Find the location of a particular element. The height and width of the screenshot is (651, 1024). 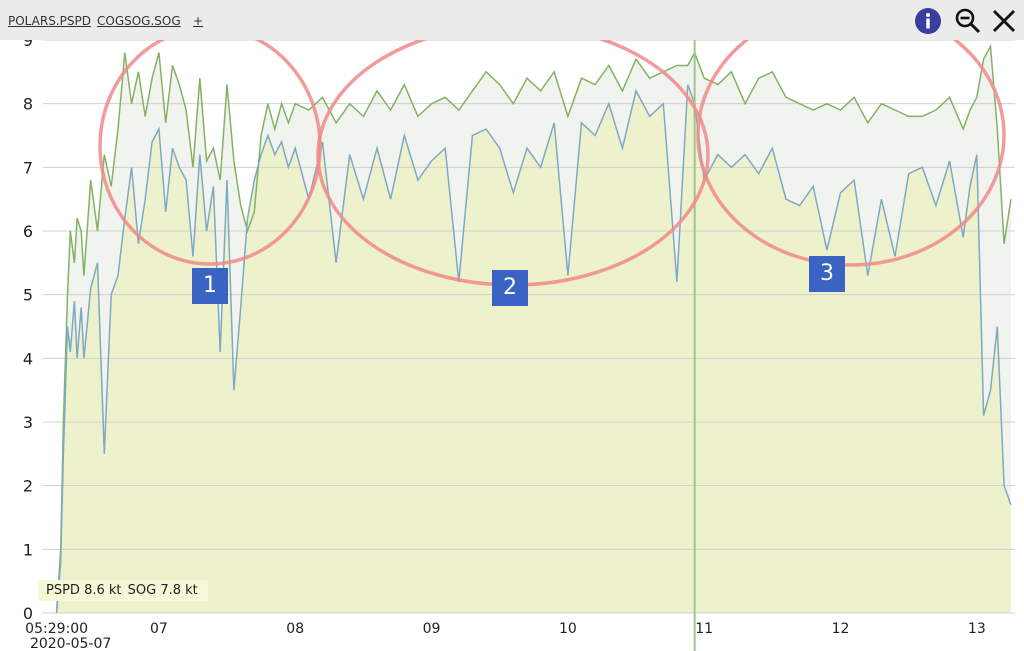

readout-pspd: PSPD 8.6 kt is located at coordinates (84, 590).